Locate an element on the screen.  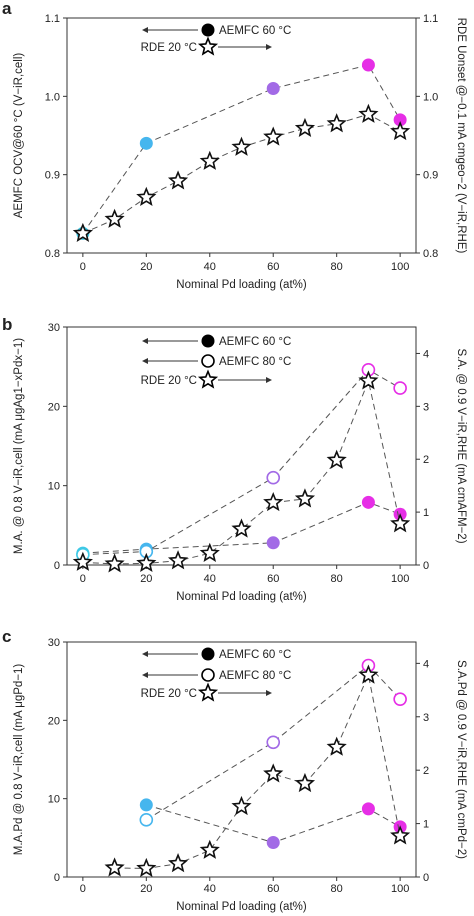
y-left-tick-label: 1.0 is located at coordinates (52, 97).